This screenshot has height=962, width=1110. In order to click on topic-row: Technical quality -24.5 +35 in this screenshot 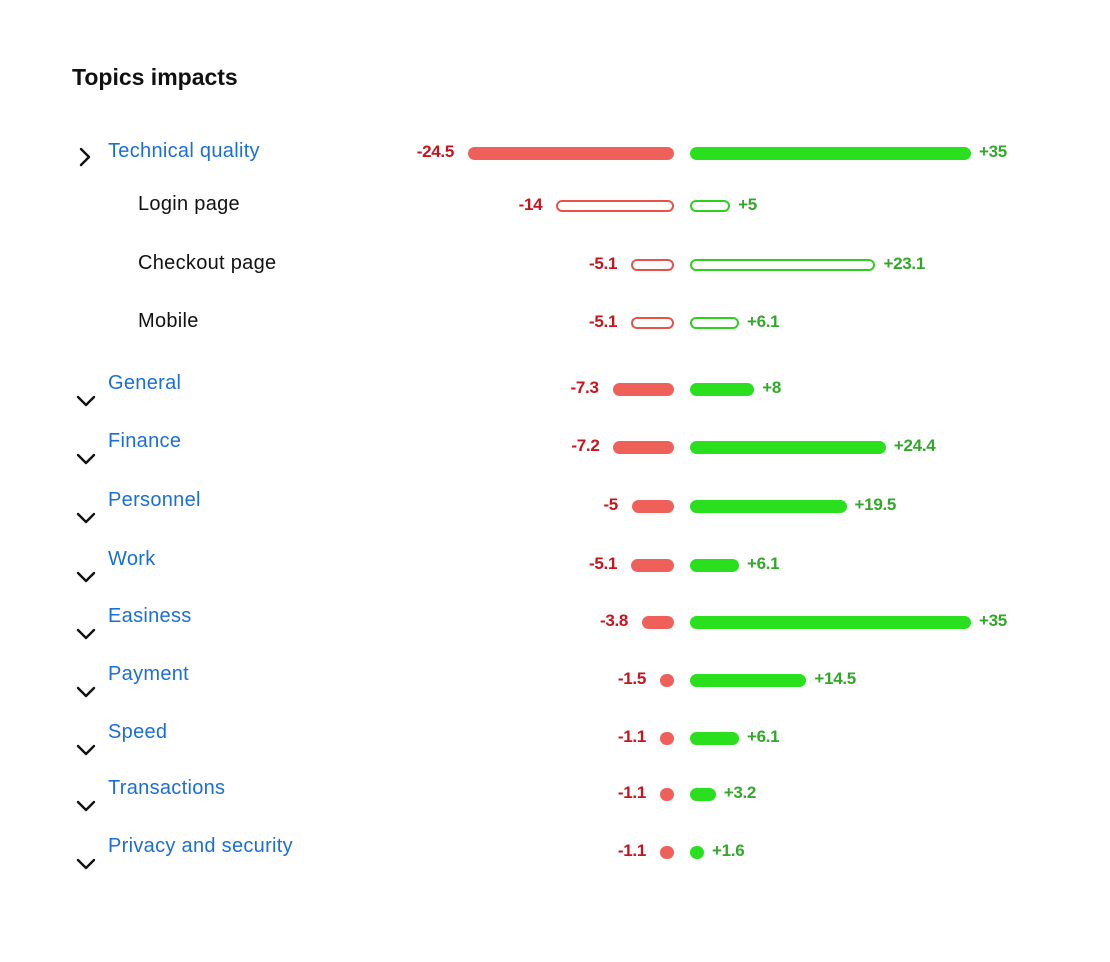, I will do `click(555, 152)`.